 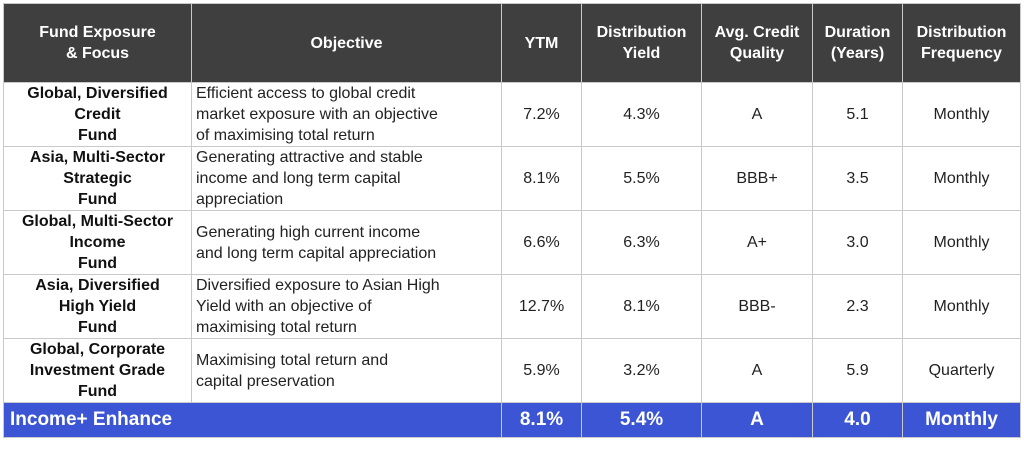 I want to click on summary-distribution-yield-cell: 5.4%, so click(x=641, y=420).